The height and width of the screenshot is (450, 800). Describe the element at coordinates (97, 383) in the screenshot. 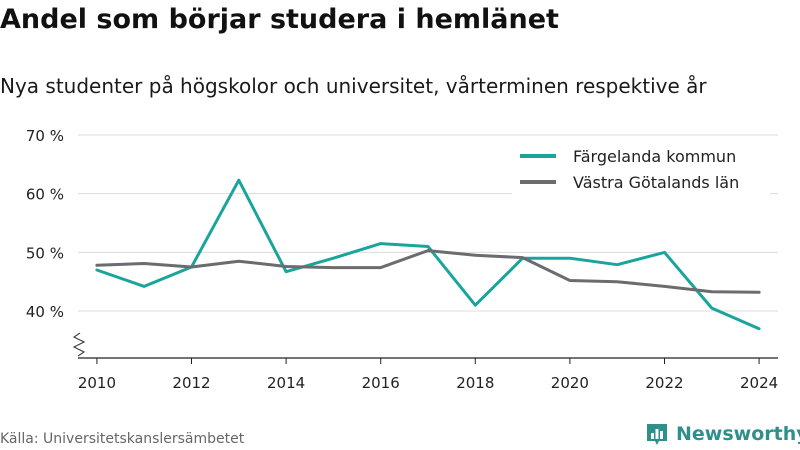

I see `x-tick-label: 2010` at that location.